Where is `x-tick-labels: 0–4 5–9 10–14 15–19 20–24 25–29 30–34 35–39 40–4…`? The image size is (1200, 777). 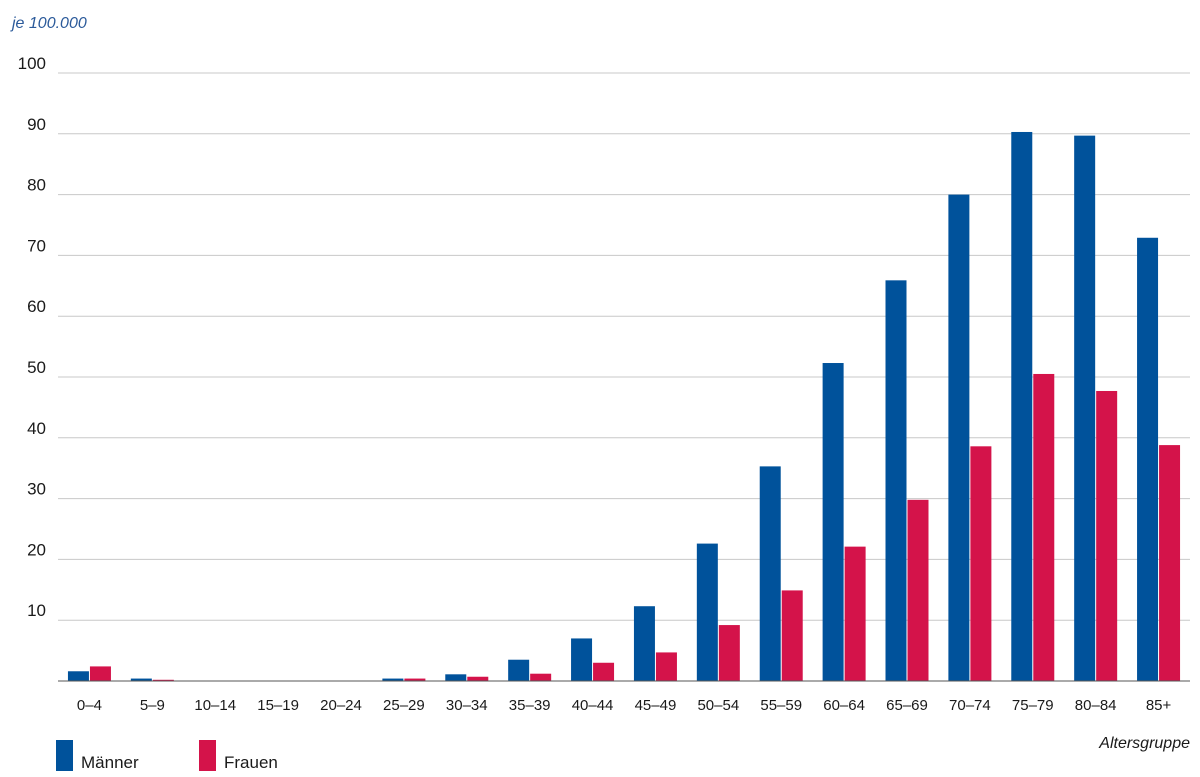 x-tick-labels: 0–4 5–9 10–14 15–19 20–24 25–29 30–34 35–39 40–4… is located at coordinates (624, 705).